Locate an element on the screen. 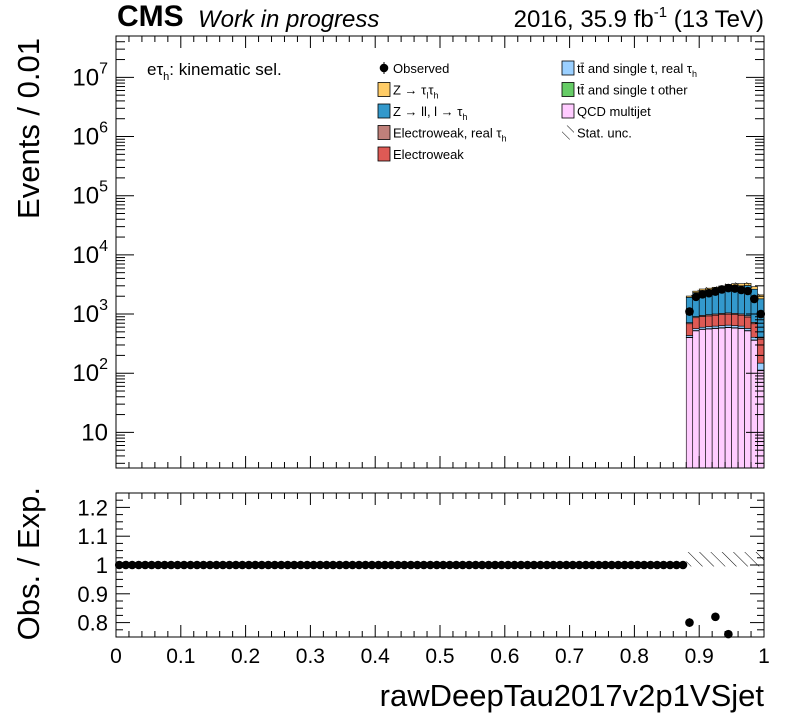 This screenshot has height=727, width=796. stack-bars is located at coordinates (725, 375).